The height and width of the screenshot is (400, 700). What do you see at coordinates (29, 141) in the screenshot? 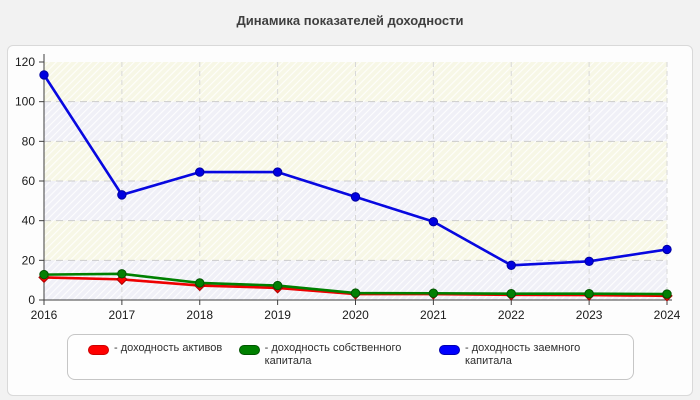
I see `svg-text: 80` at bounding box center [29, 141].